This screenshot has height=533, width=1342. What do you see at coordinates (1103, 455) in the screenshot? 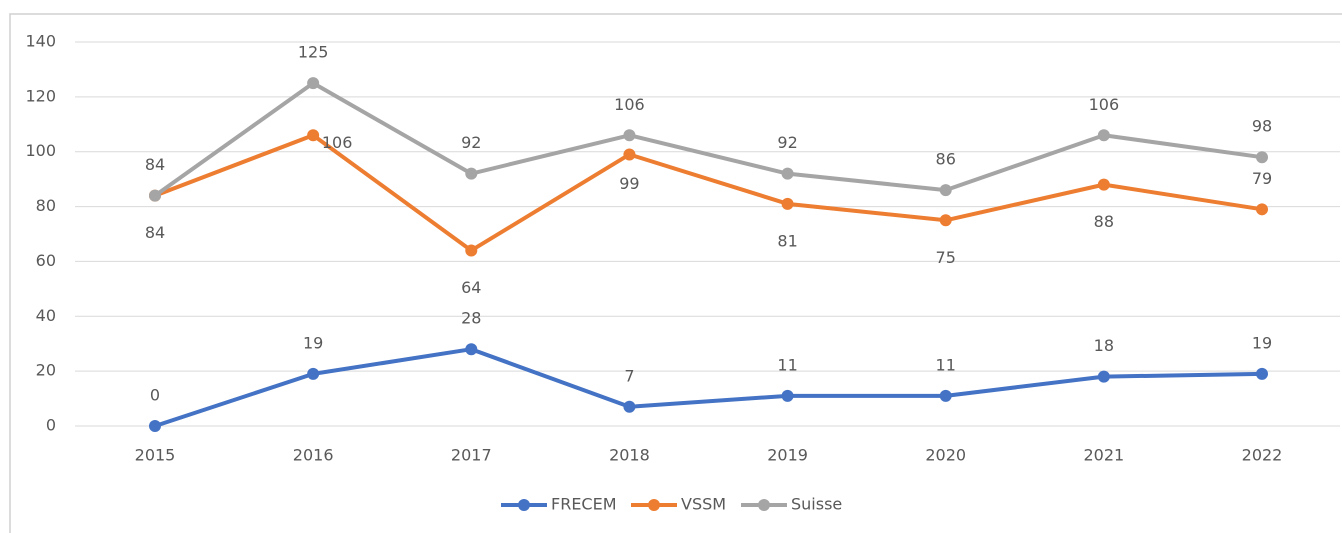
I see `x-tick-label: 2021` at bounding box center [1103, 455].